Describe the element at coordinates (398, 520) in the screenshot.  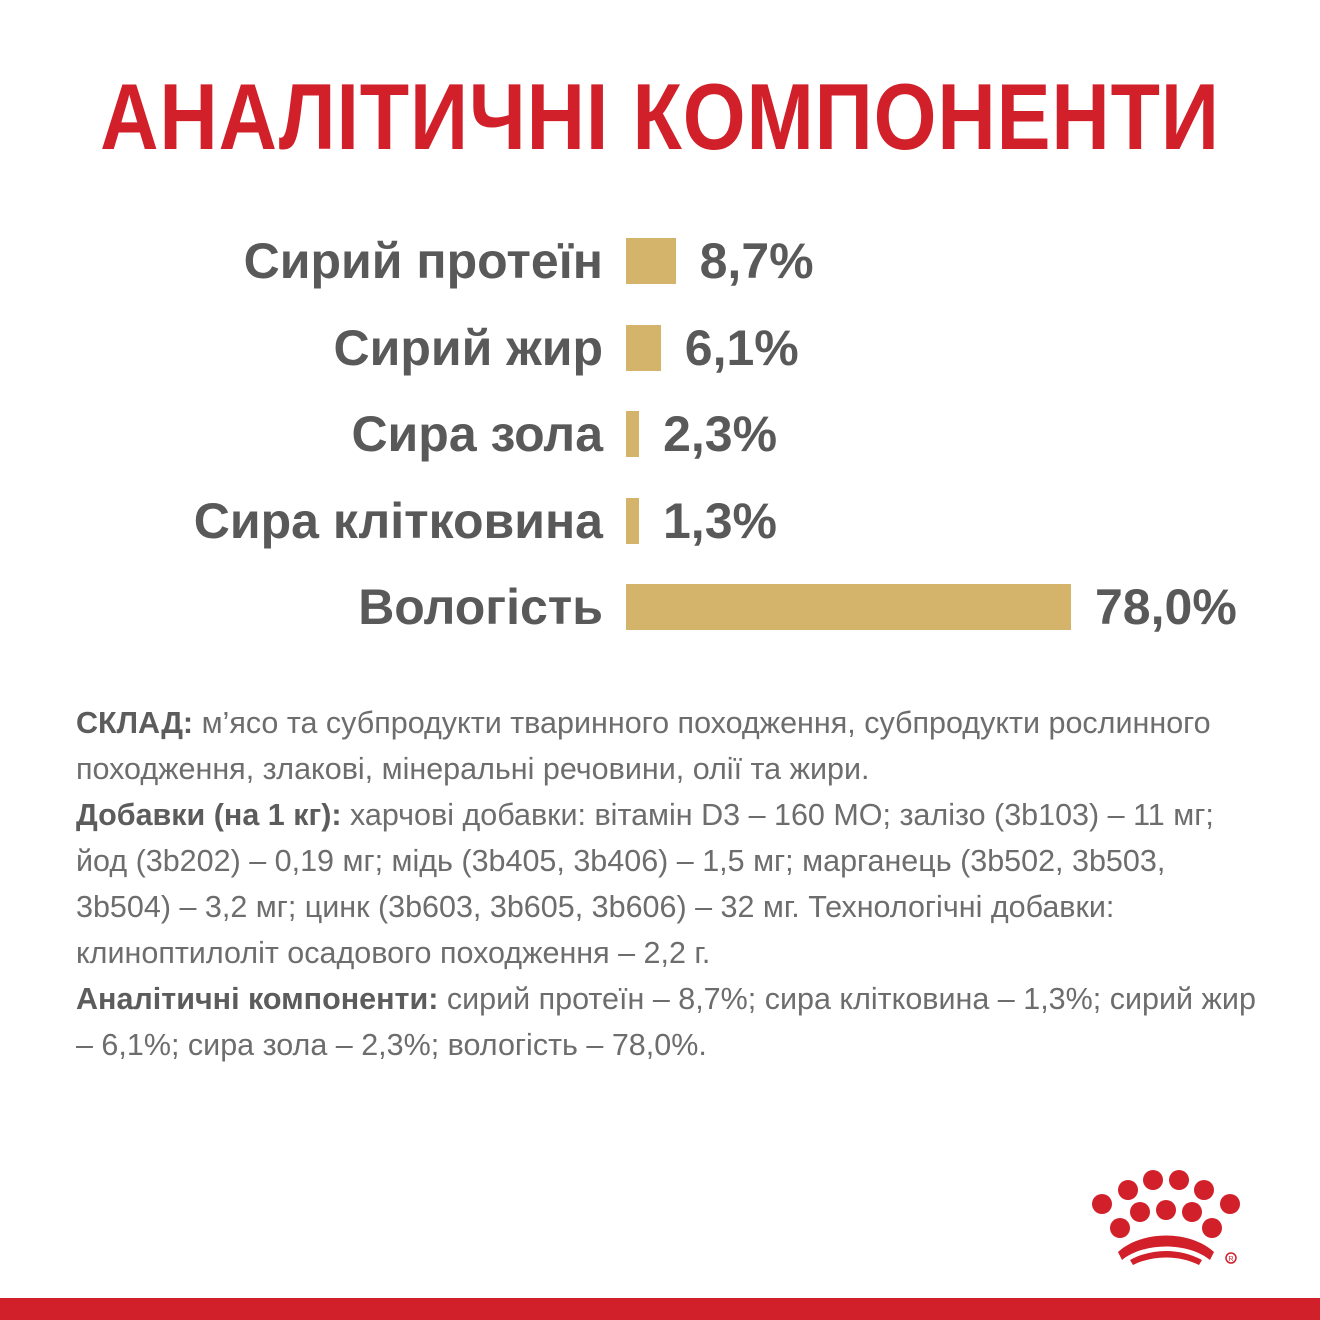
I see `category-label: Сира клітковина` at that location.